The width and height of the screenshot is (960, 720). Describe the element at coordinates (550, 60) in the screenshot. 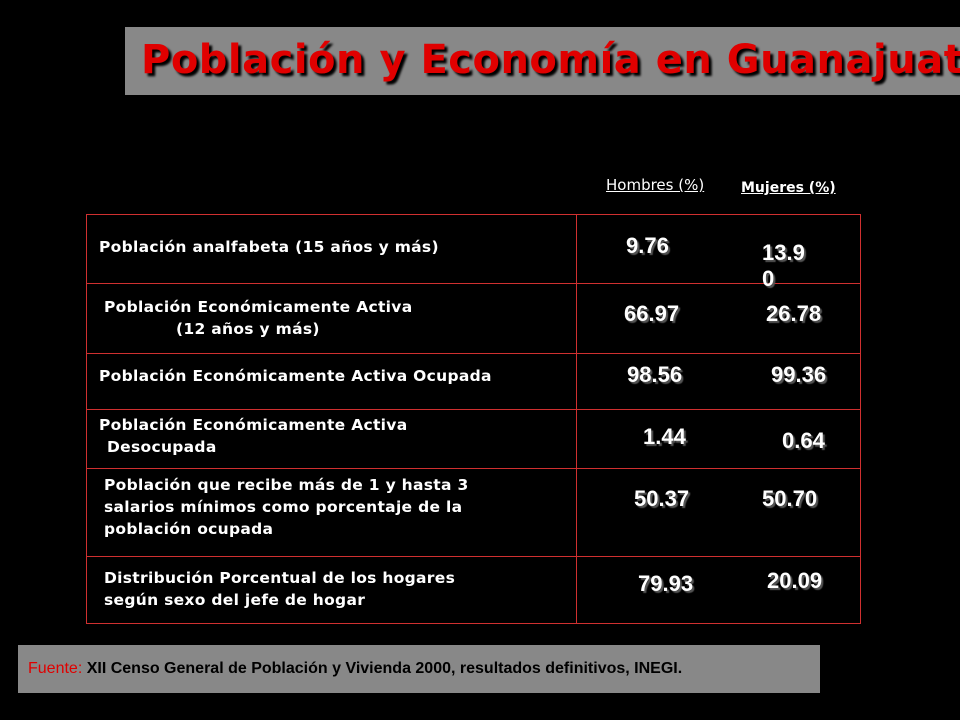

I see `page-title: Población y Economía en Guanajuato` at that location.